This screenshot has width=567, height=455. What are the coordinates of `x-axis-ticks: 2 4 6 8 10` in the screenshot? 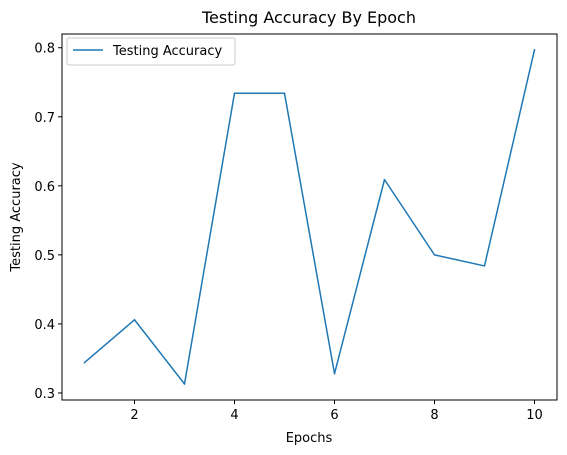 It's located at (336, 411).